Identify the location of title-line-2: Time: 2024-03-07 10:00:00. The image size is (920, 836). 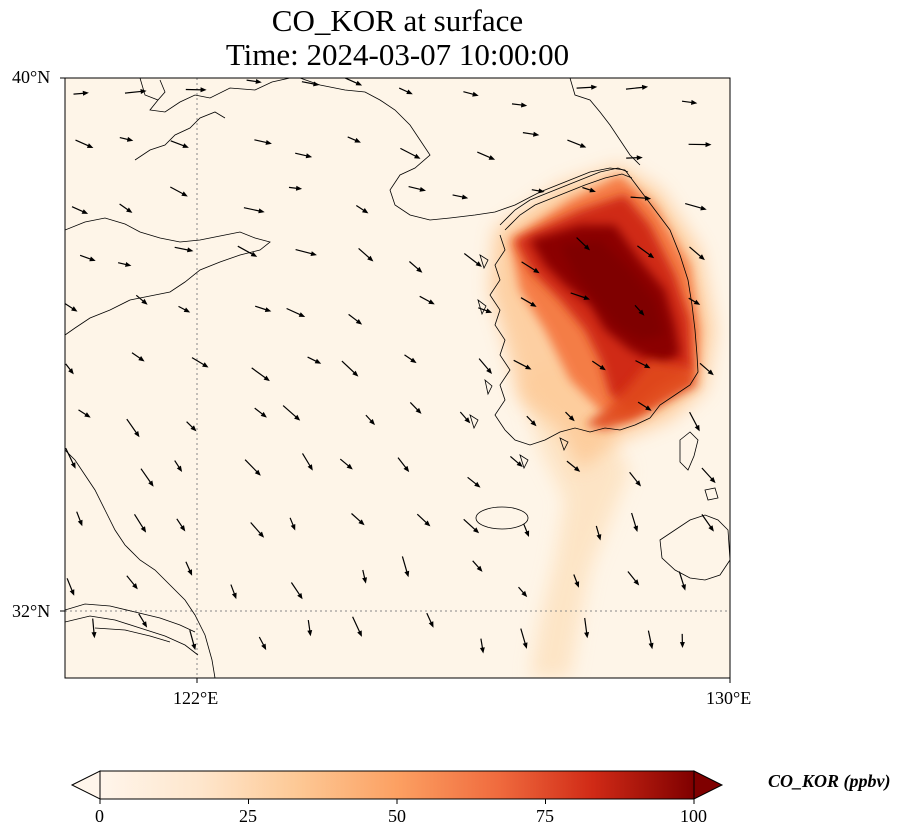
(397, 54).